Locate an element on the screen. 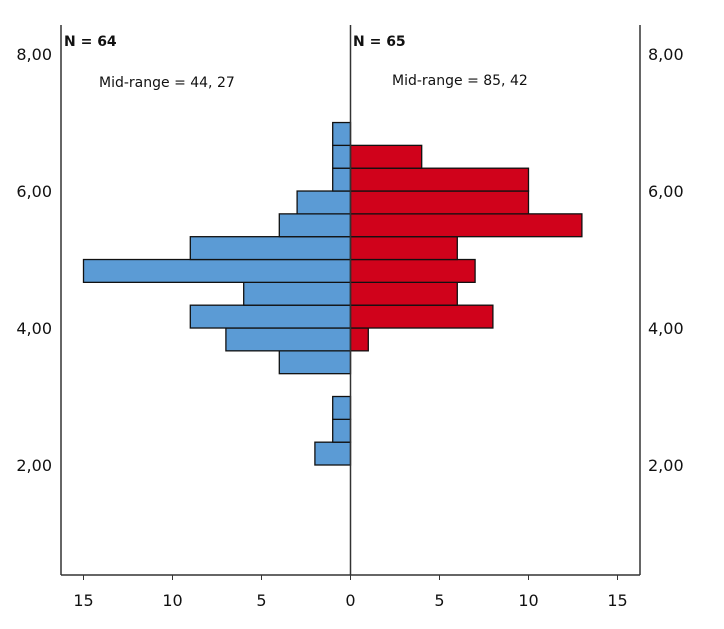 The image size is (724, 629). y-tick-left-2: 6,00 is located at coordinates (34, 191).